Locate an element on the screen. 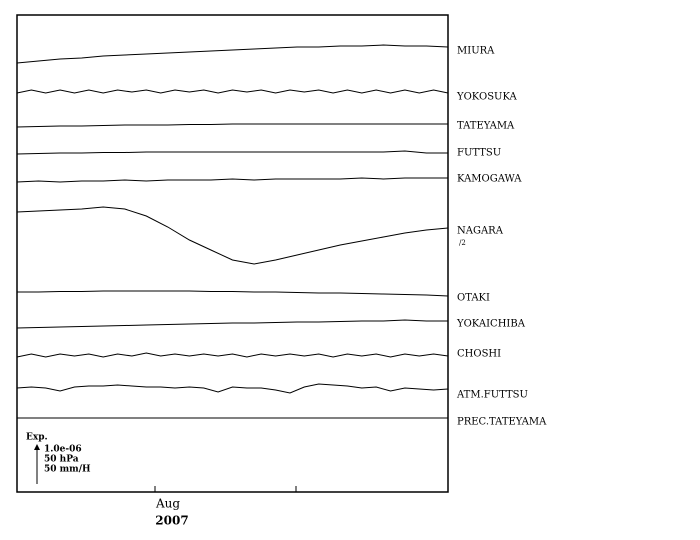  x-tick-label: Aug is located at coordinates (167, 504).